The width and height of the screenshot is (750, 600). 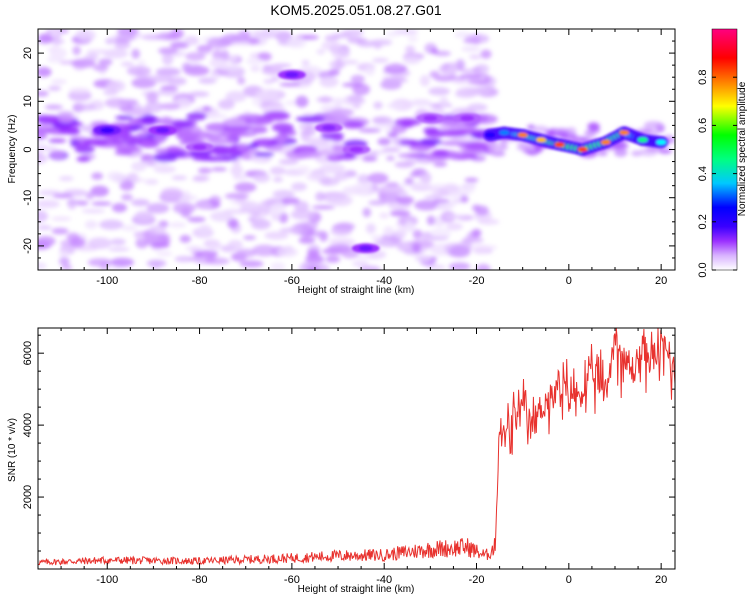 What do you see at coordinates (724, 149) in the screenshot?
I see `colorbar-gradient` at bounding box center [724, 149].